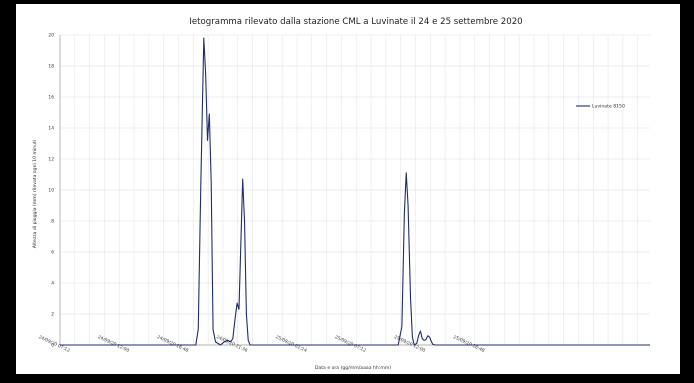 This screenshot has height=383, width=694. Describe the element at coordinates (52, 253) in the screenshot. I see `y-tick-label: 6` at that location.